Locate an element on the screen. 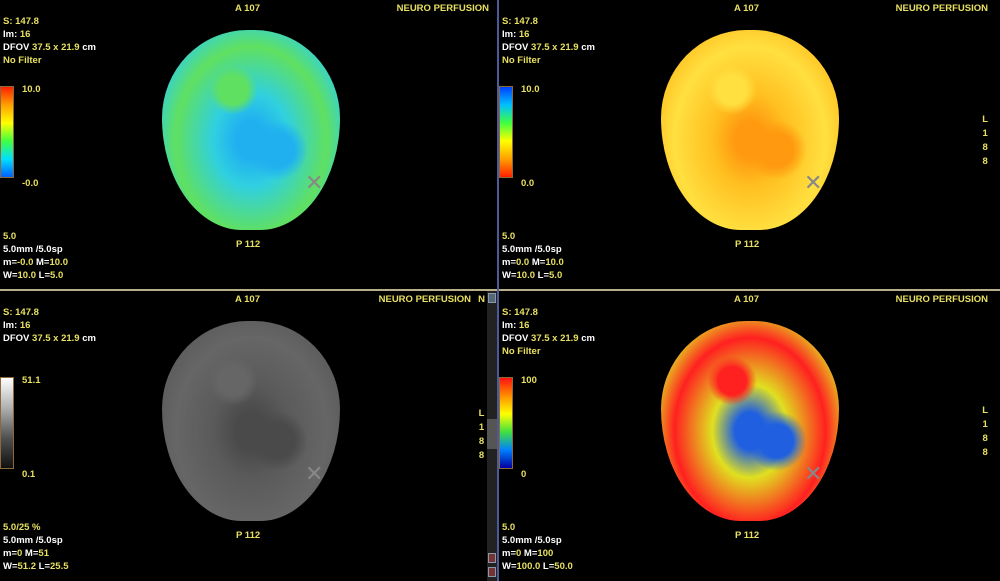  window-level: 25.5 is located at coordinates (59, 566).